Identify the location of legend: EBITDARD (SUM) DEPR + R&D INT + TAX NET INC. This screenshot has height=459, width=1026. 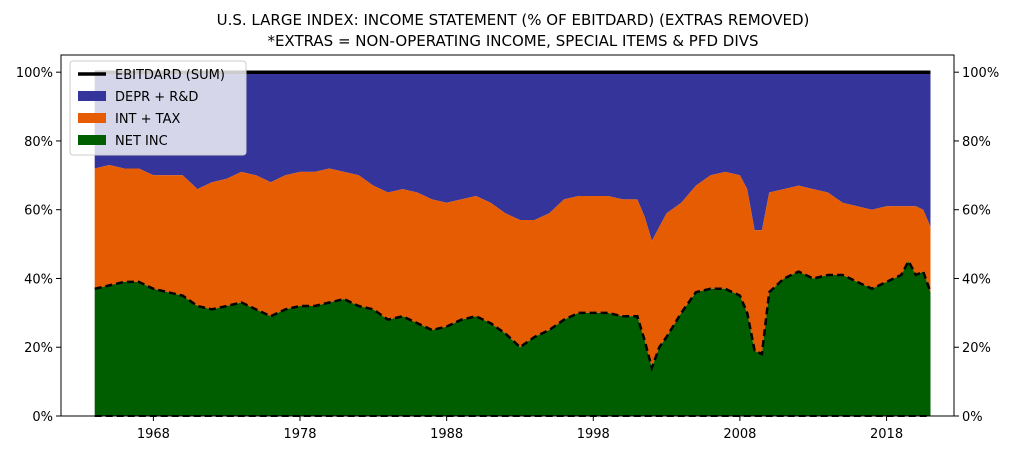
(158, 108).